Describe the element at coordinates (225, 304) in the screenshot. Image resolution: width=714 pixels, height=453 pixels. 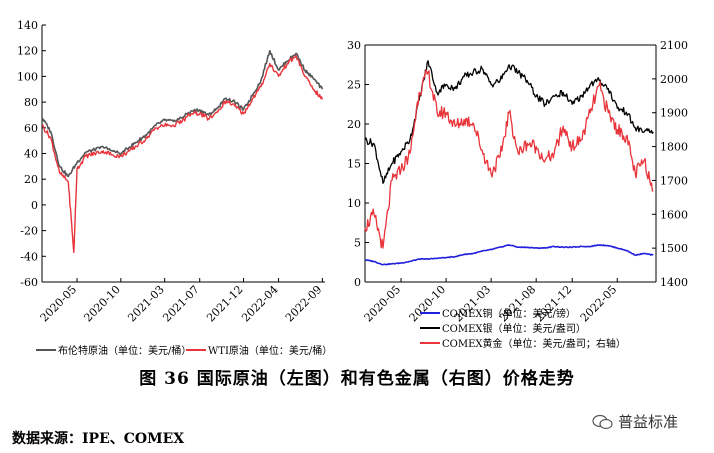
I see `x-tick-label: 2021-12` at that location.